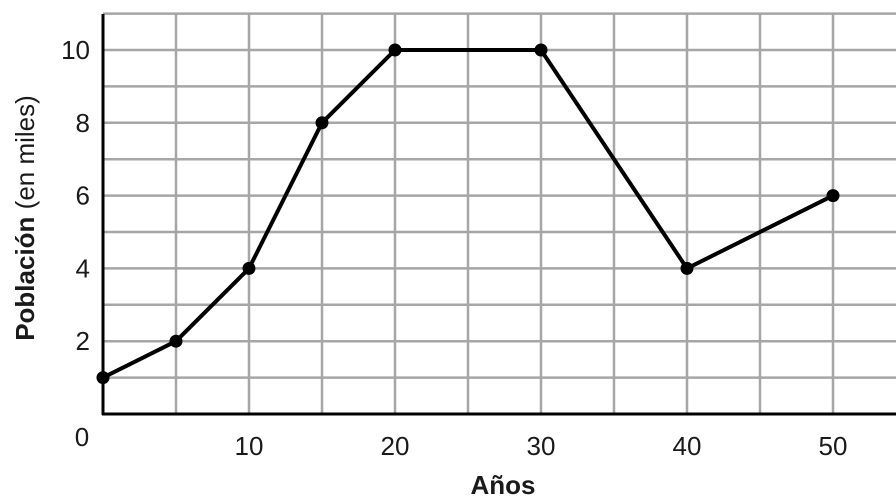 Image resolution: width=896 pixels, height=498 pixels. Describe the element at coordinates (83, 123) in the screenshot. I see `y-tick-label: 8` at that location.